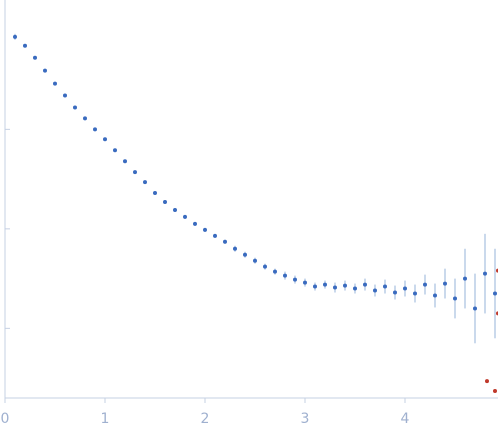  Describe the element at coordinates (105, 419) in the screenshot. I see `x-tick-label: 1` at that location.